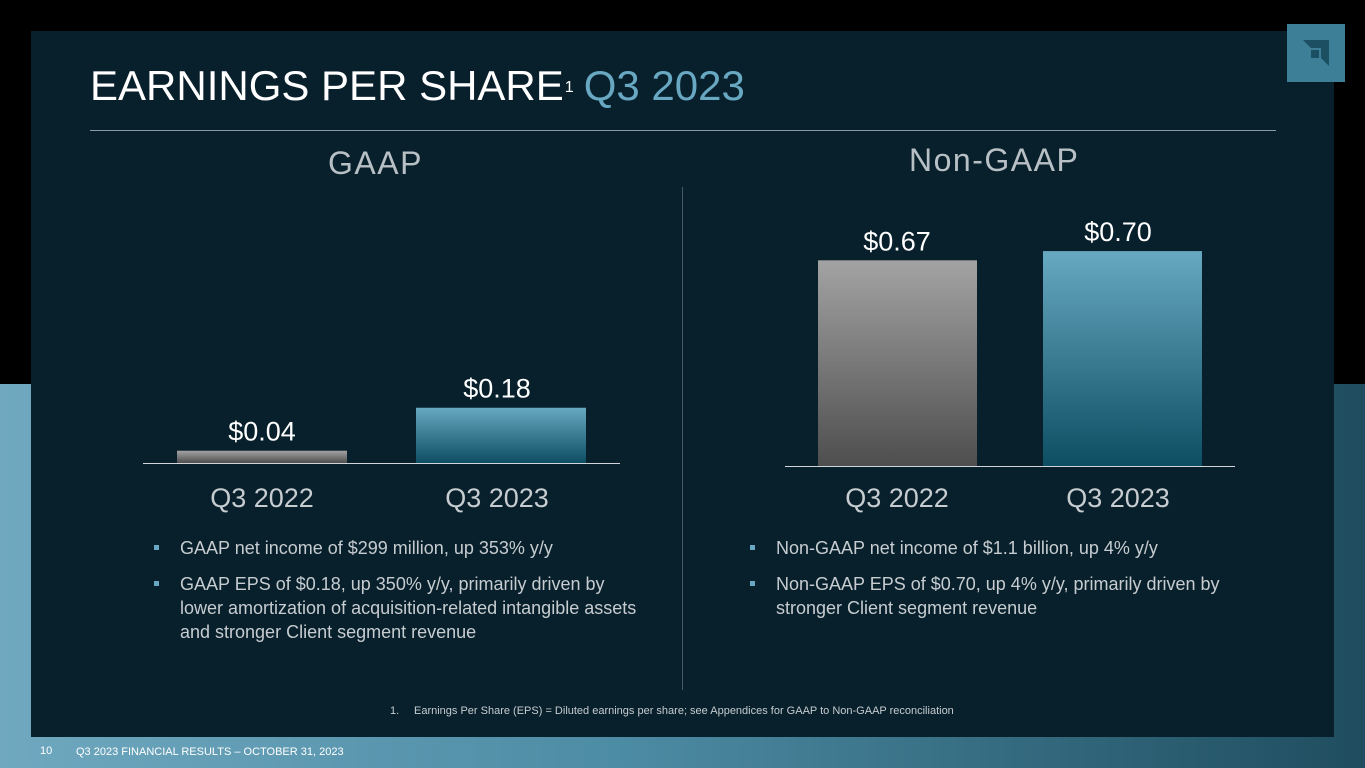 Image resolution: width=1365 pixels, height=768 pixels. What do you see at coordinates (897, 241) in the screenshot?
I see `nongaap-value-label-1: $0.67` at bounding box center [897, 241].